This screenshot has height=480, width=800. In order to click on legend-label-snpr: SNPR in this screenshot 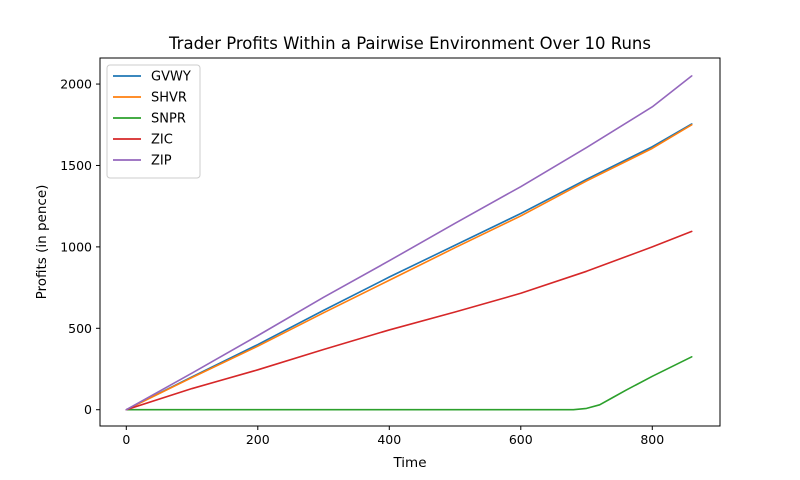, I will do `click(168, 119)`.